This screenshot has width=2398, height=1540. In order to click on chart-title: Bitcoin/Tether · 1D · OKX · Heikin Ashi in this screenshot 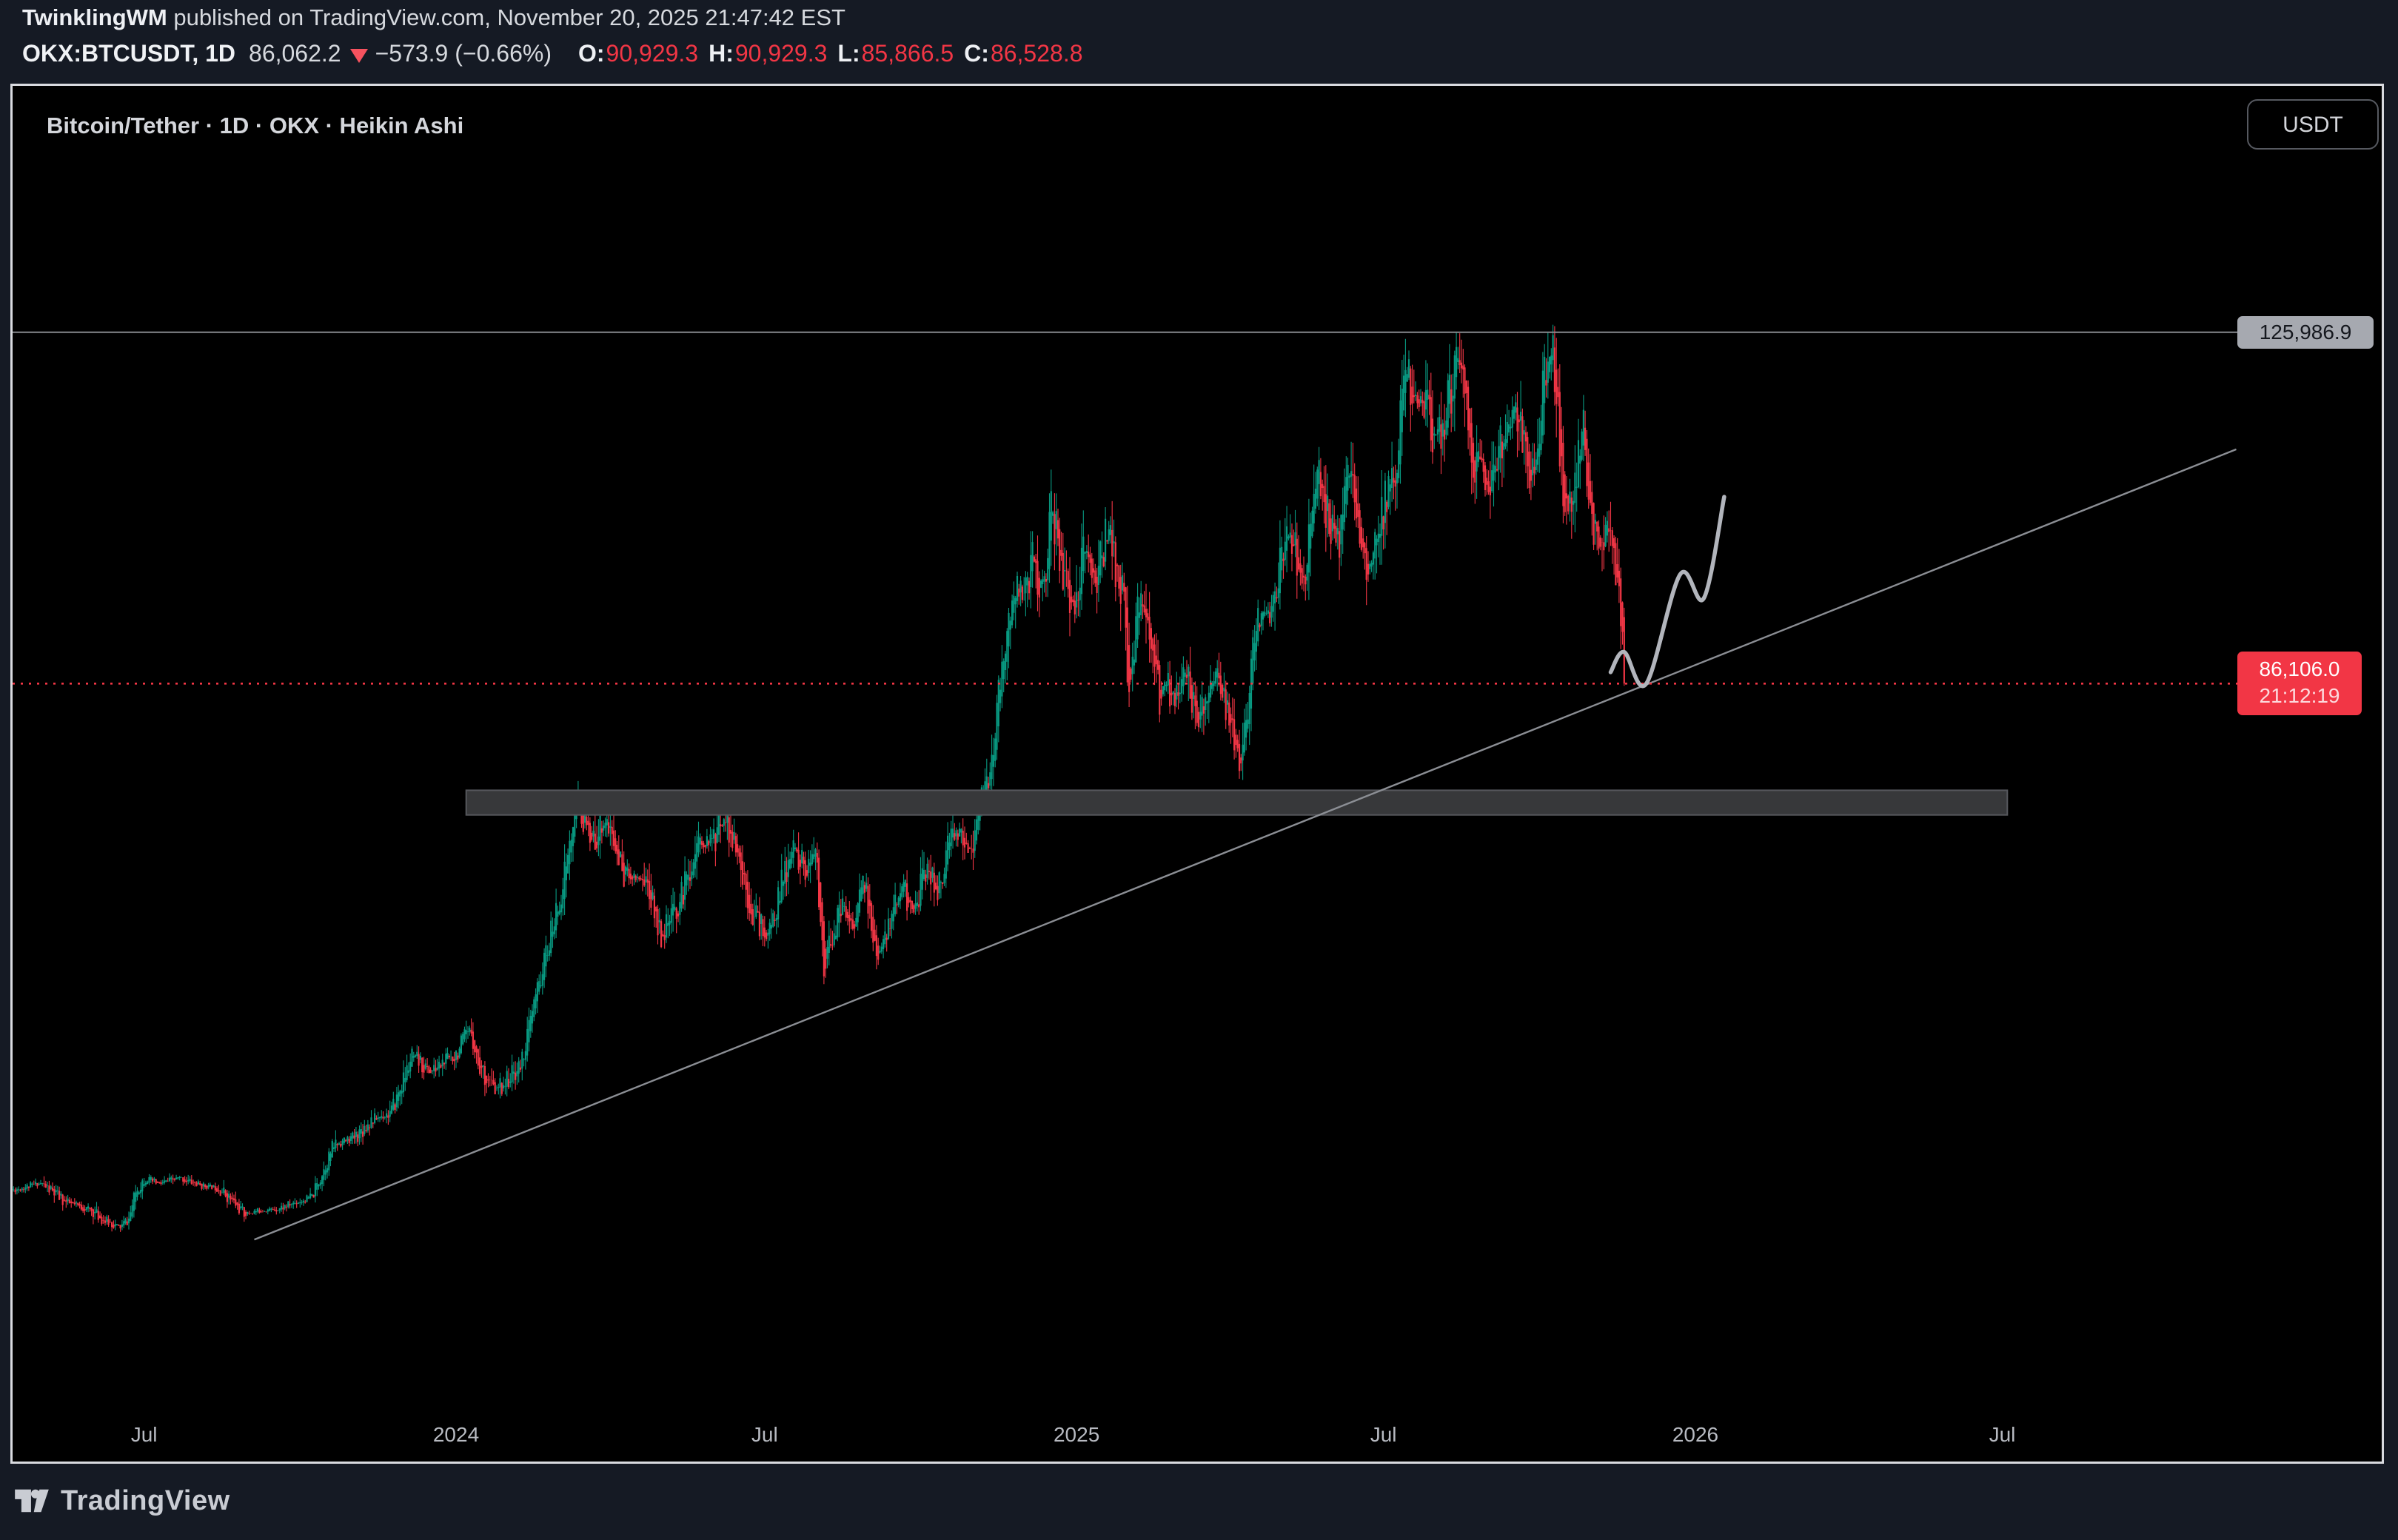, I will do `click(255, 126)`.